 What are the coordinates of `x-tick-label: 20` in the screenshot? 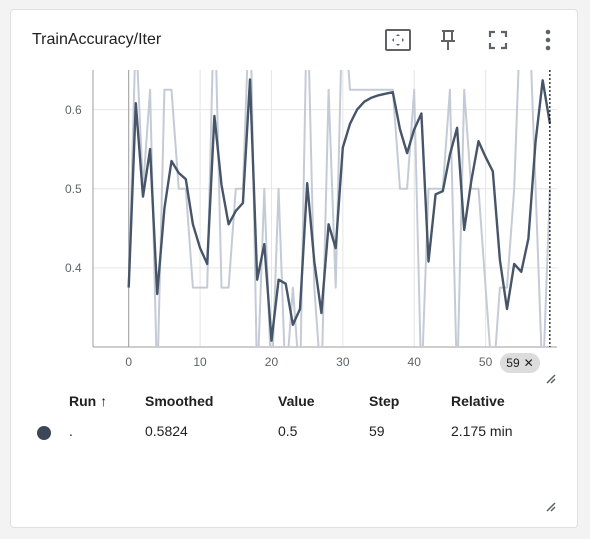 It's located at (271, 362).